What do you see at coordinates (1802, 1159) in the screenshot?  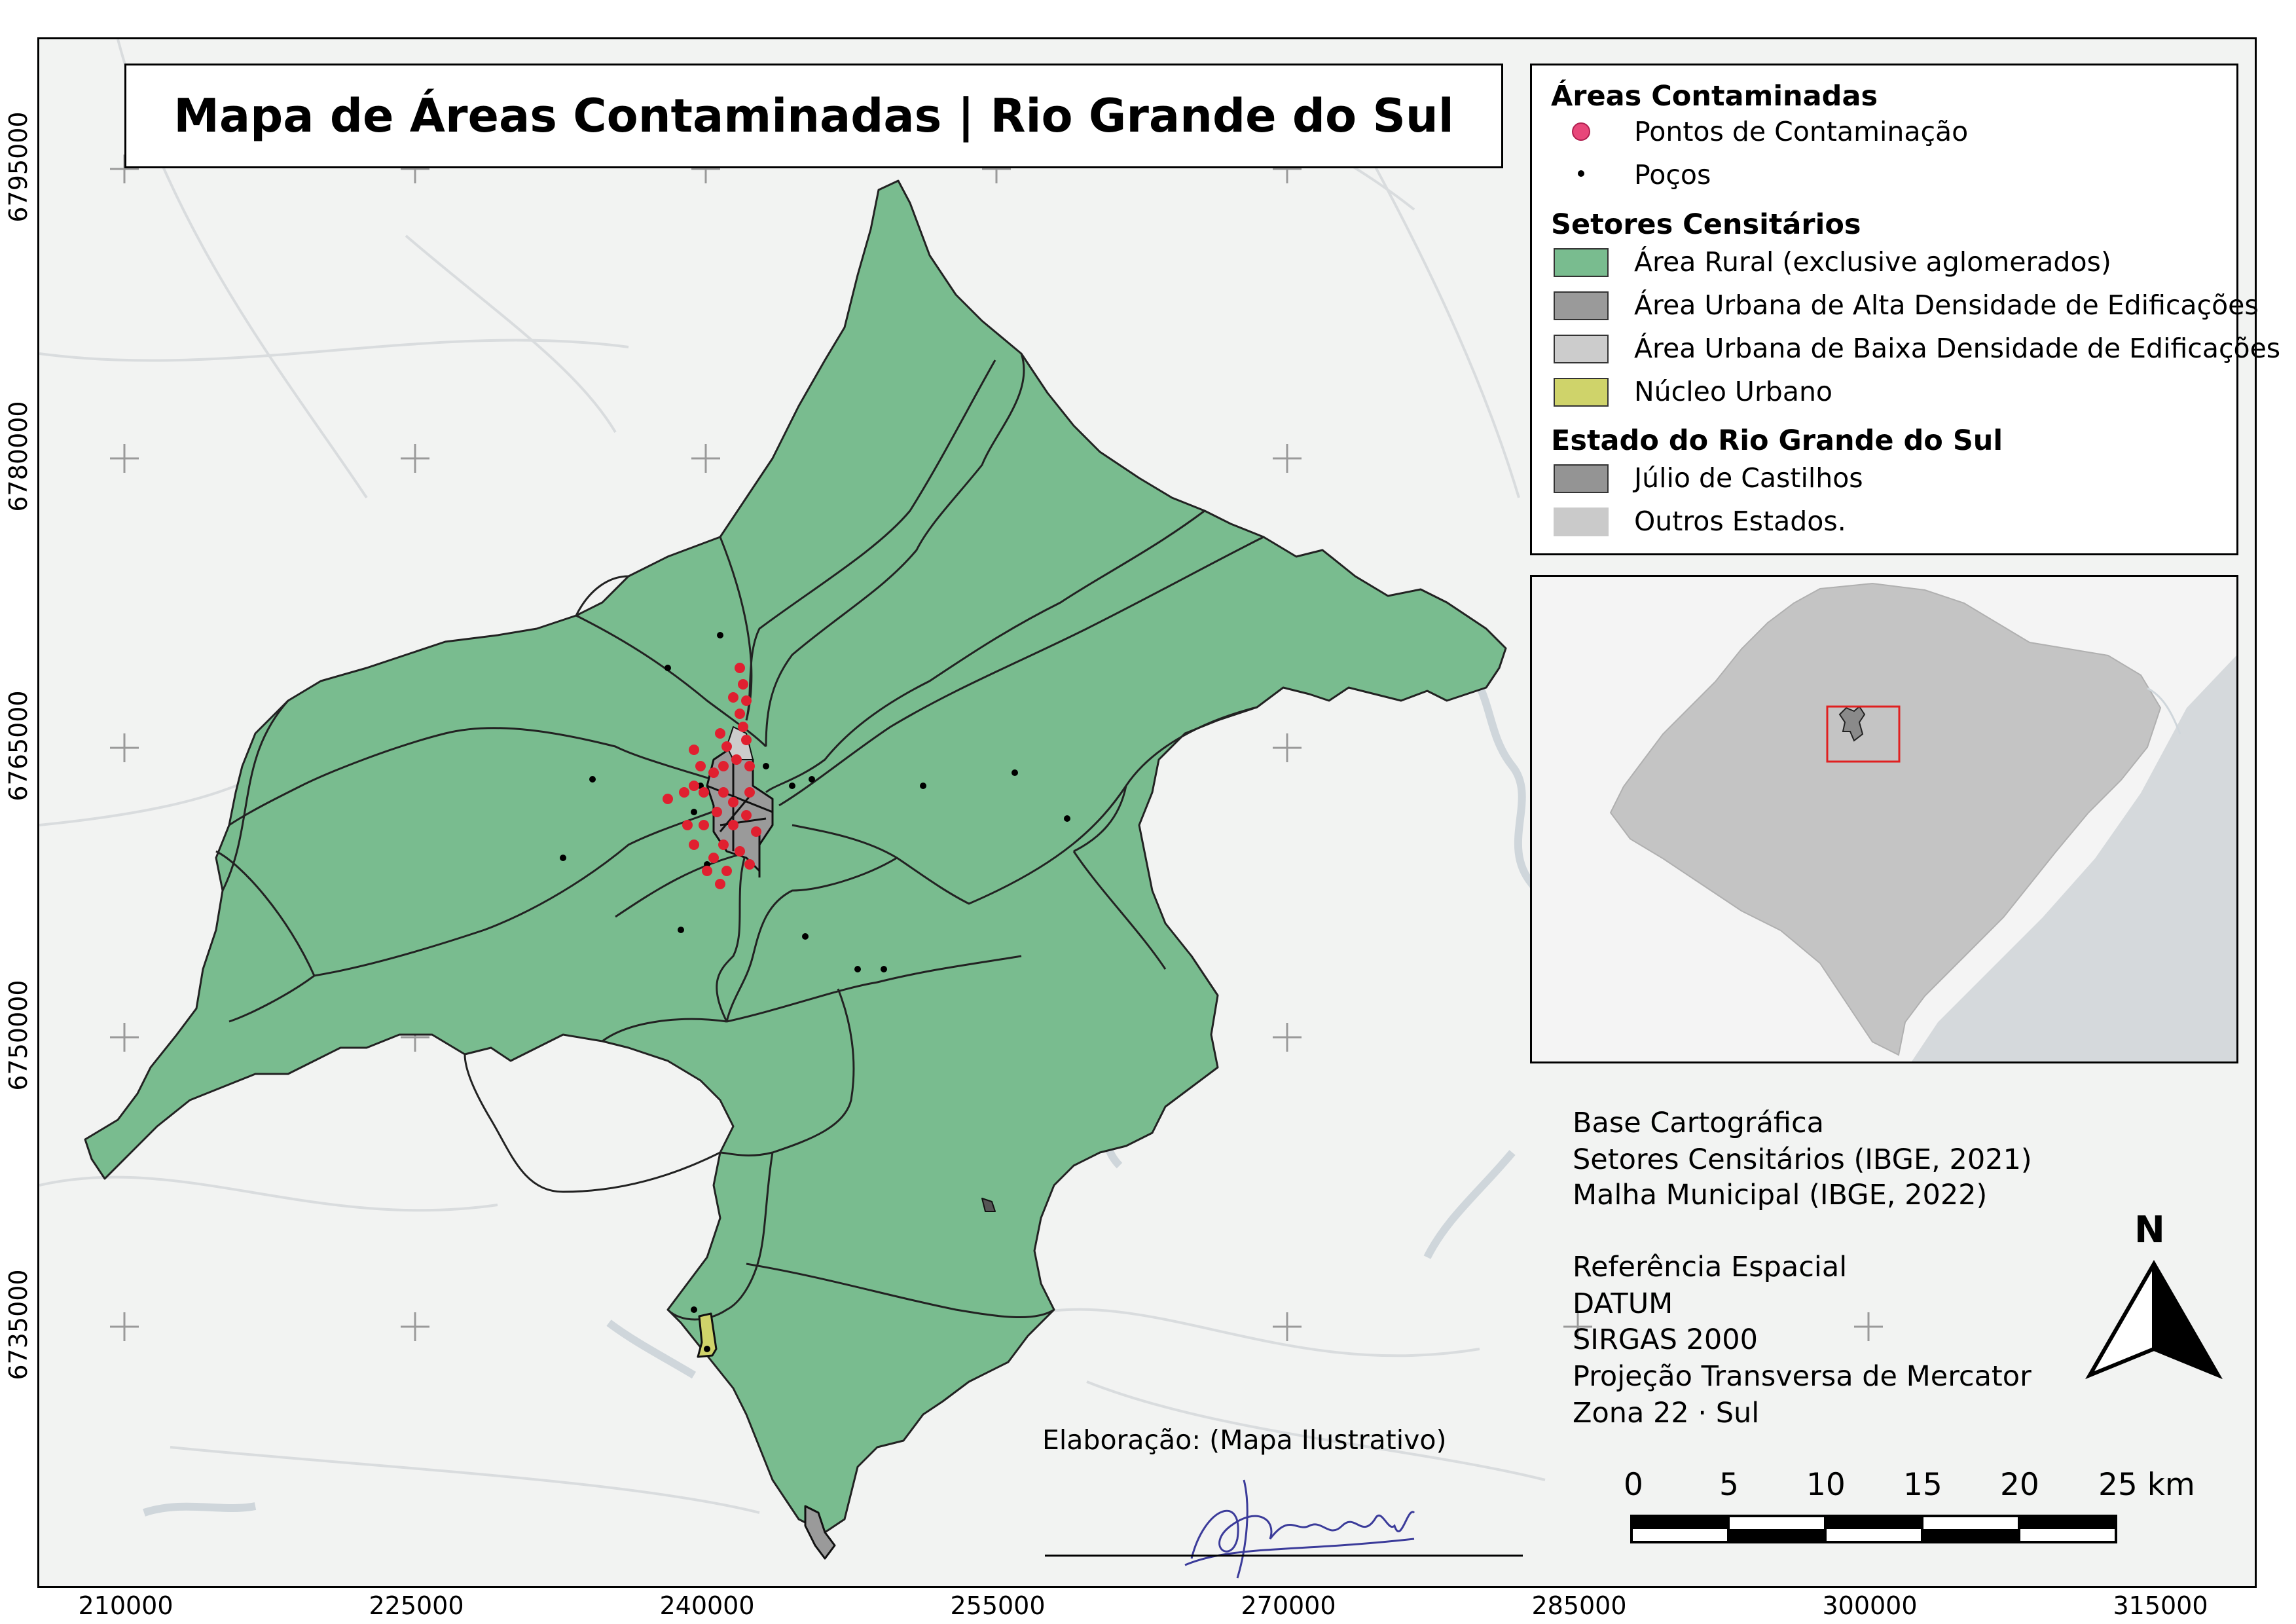 I see `base-line-1: Setores Censitários (IBGE, 2021)` at bounding box center [1802, 1159].